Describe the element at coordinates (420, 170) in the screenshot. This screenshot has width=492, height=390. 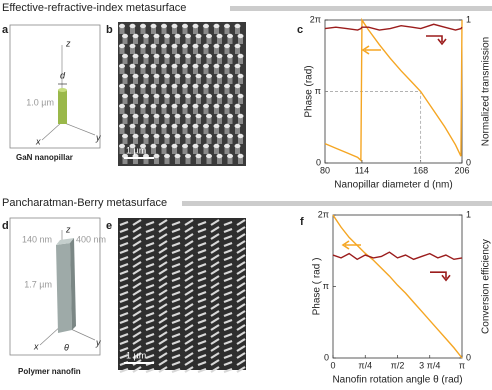
I see `x-tick-label: 168` at that location.